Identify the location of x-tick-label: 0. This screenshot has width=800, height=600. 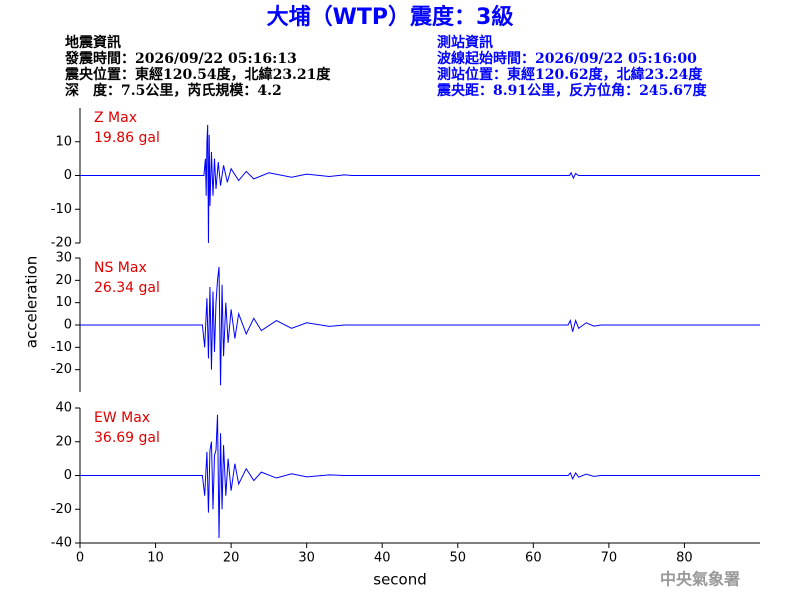
(80, 558).